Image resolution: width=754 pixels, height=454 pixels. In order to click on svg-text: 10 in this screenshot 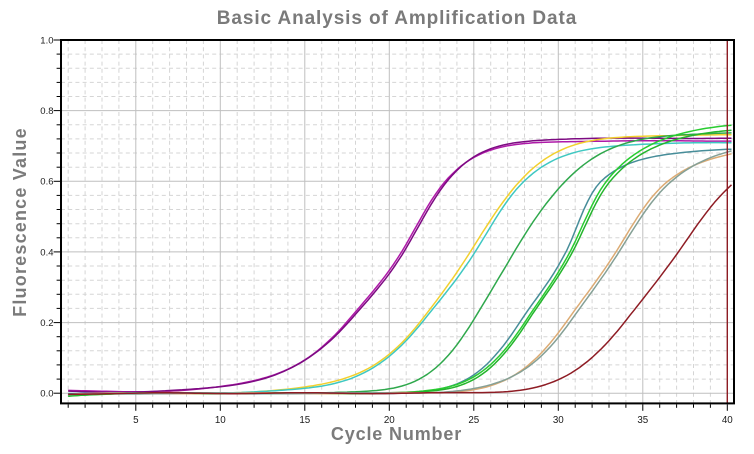, I will do `click(220, 420)`.